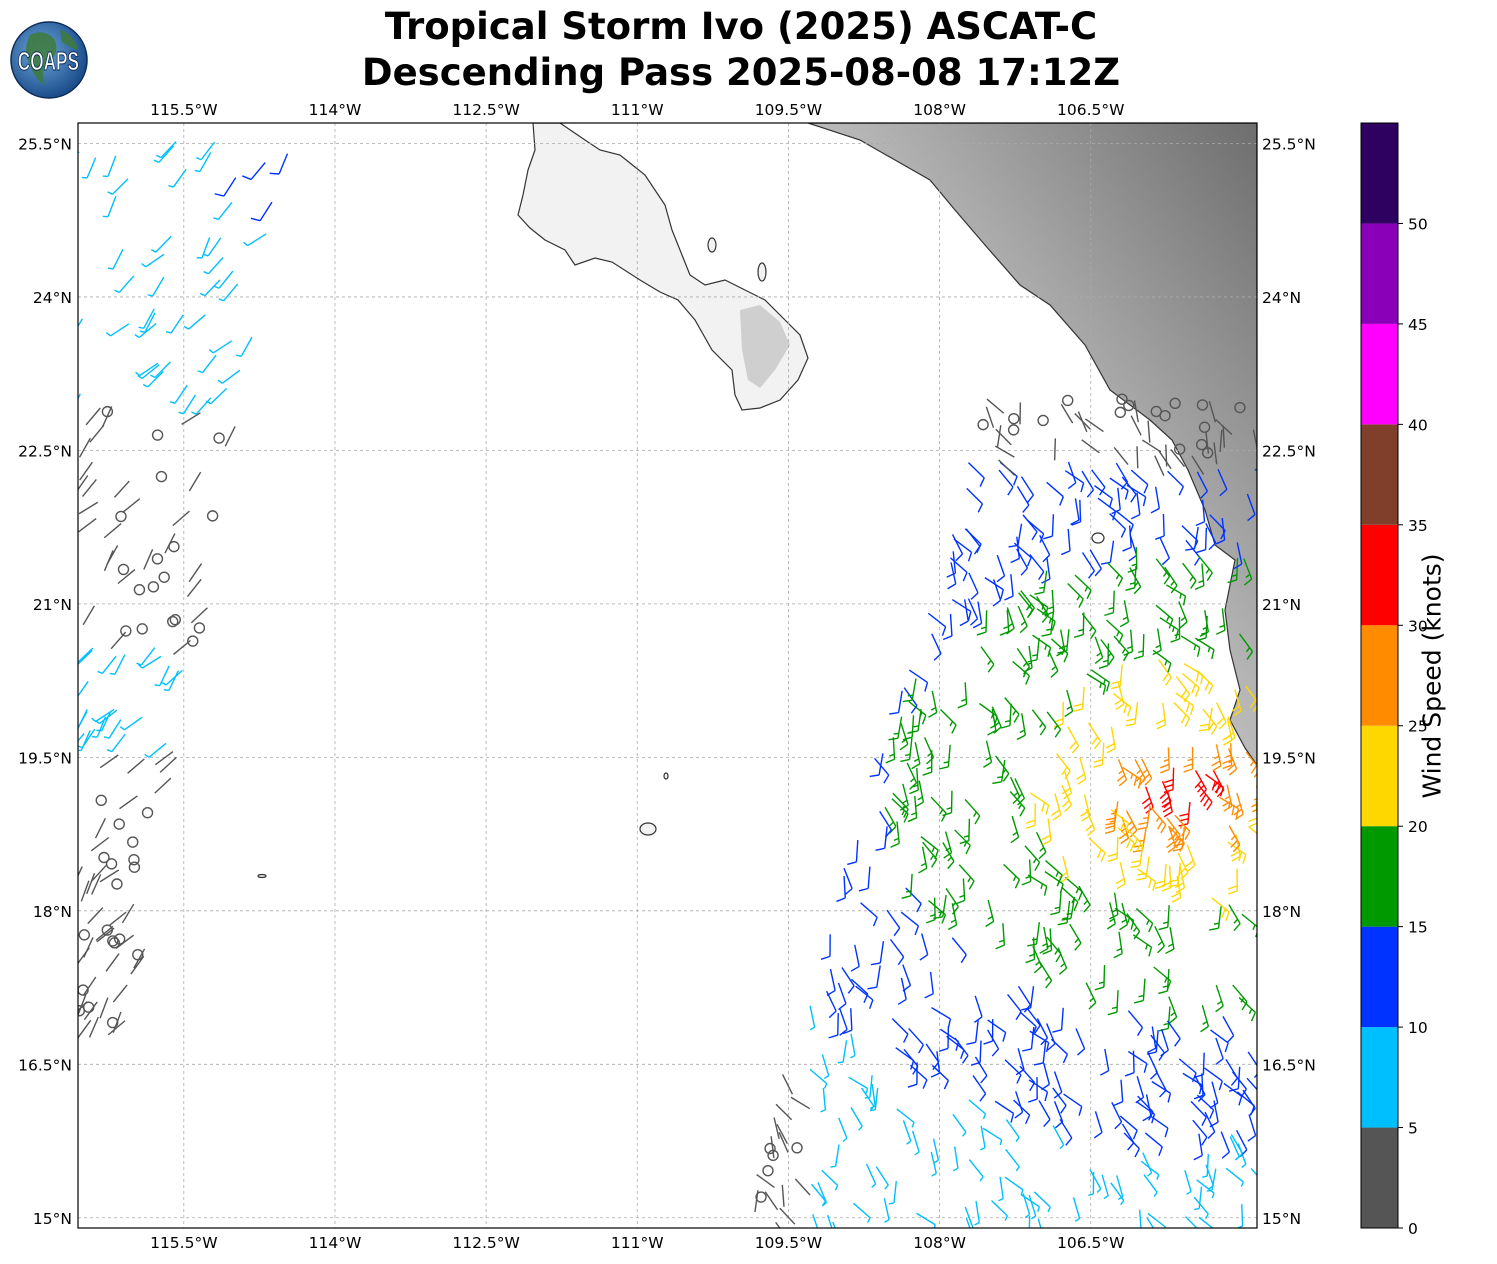 This screenshot has height=1264, width=1497. I want to click on colorbar-tick-label: 40, so click(1418, 425).